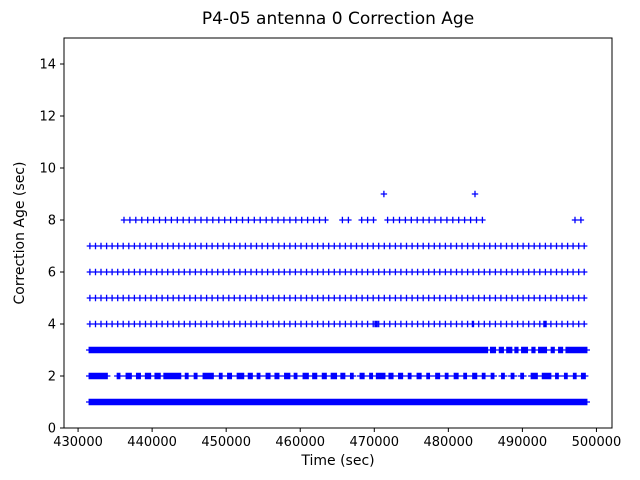 This screenshot has width=640, height=480. I want to click on marker-band-y2, so click(337, 376).